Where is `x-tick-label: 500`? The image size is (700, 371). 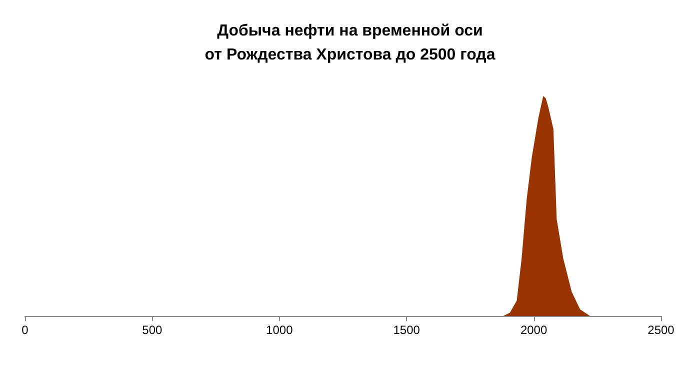 x-tick-label: 500 is located at coordinates (152, 330).